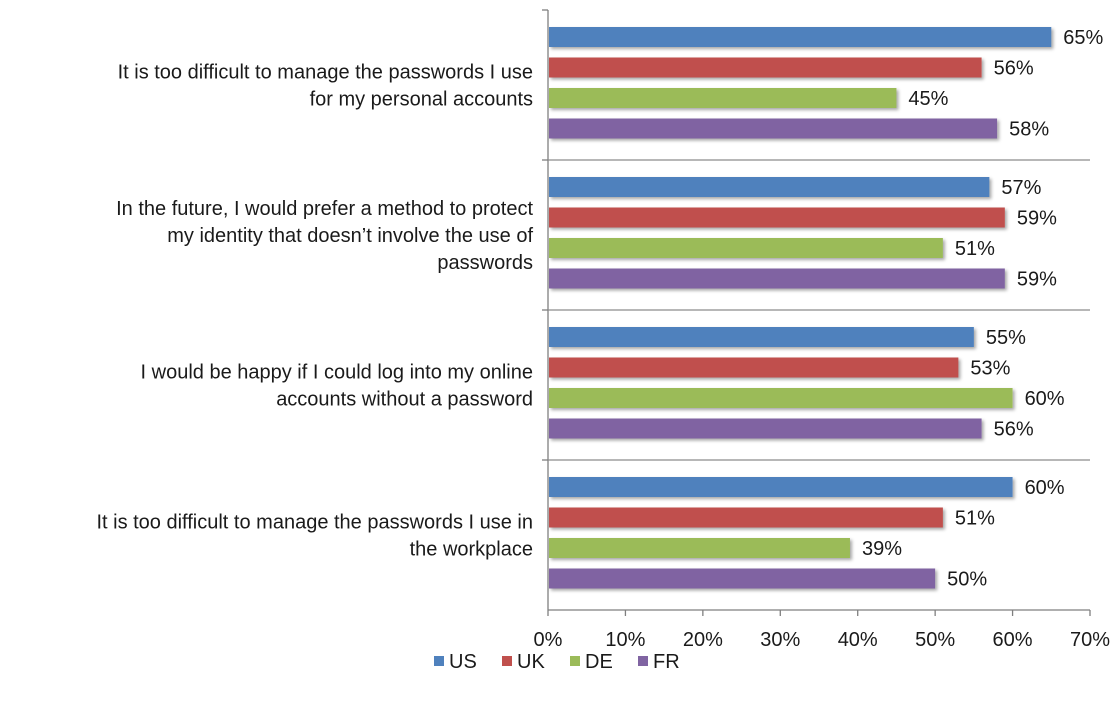 The width and height of the screenshot is (1120, 702). I want to click on data-label: 57%, so click(1021, 188).